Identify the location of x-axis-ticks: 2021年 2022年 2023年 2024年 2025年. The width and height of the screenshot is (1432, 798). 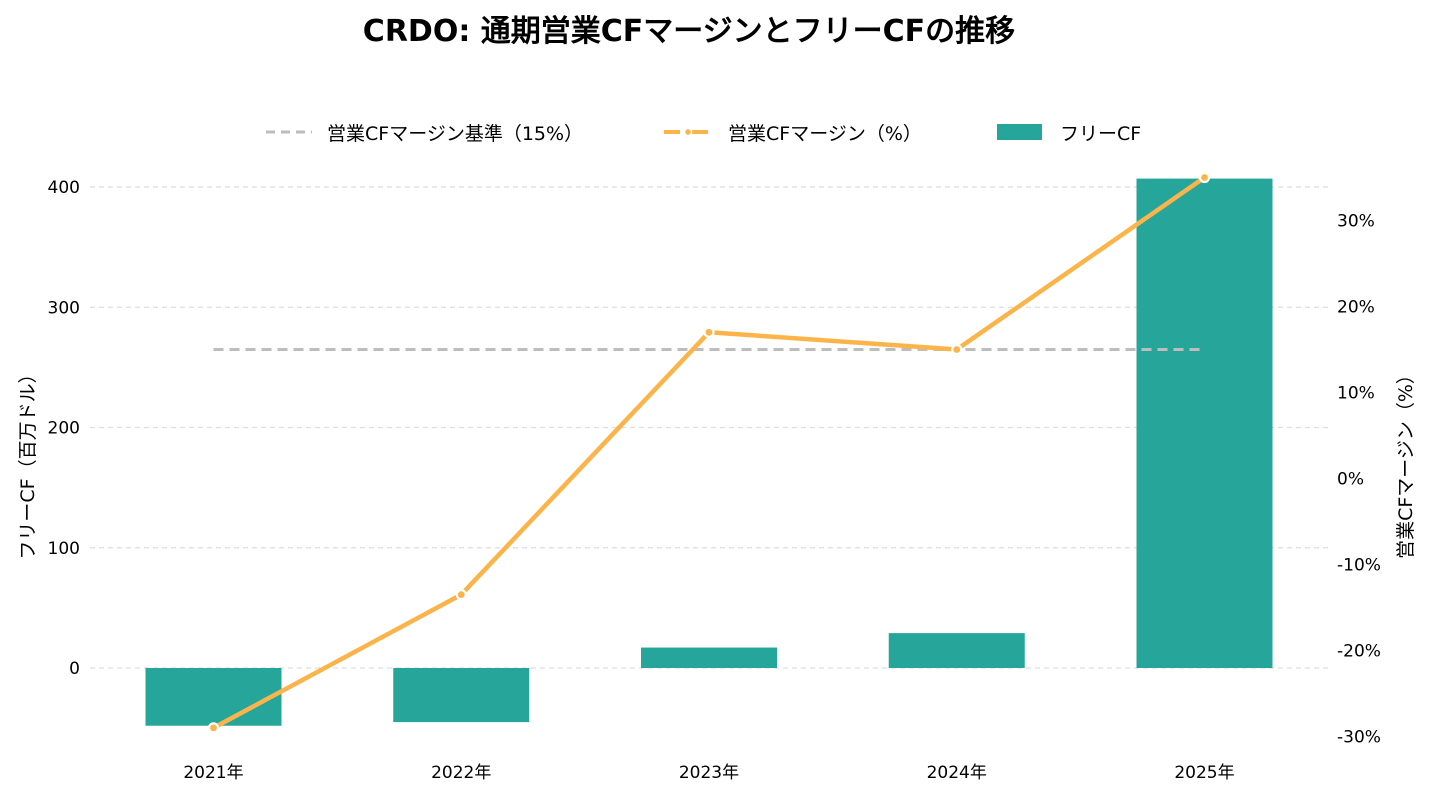
(708, 773).